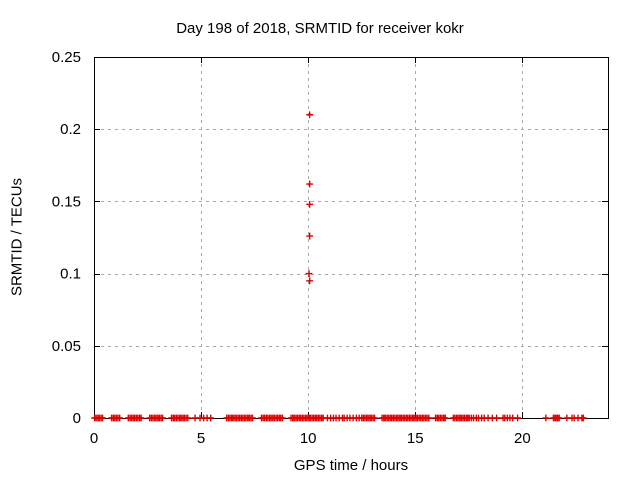 This screenshot has width=640, height=480. I want to click on x-tick-label: 10, so click(308, 438).